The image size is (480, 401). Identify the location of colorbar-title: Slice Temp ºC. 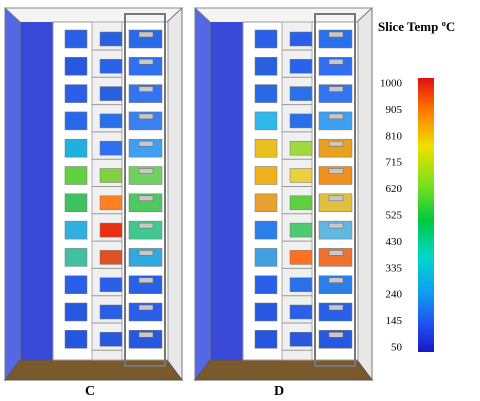
(416, 26).